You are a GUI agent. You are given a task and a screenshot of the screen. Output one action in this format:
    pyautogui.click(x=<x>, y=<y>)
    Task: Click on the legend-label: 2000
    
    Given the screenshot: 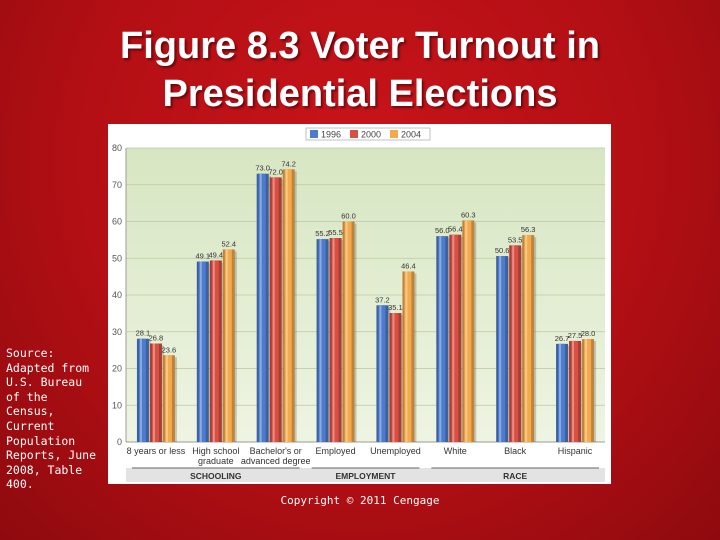 What is the action you would take?
    pyautogui.click(x=371, y=135)
    